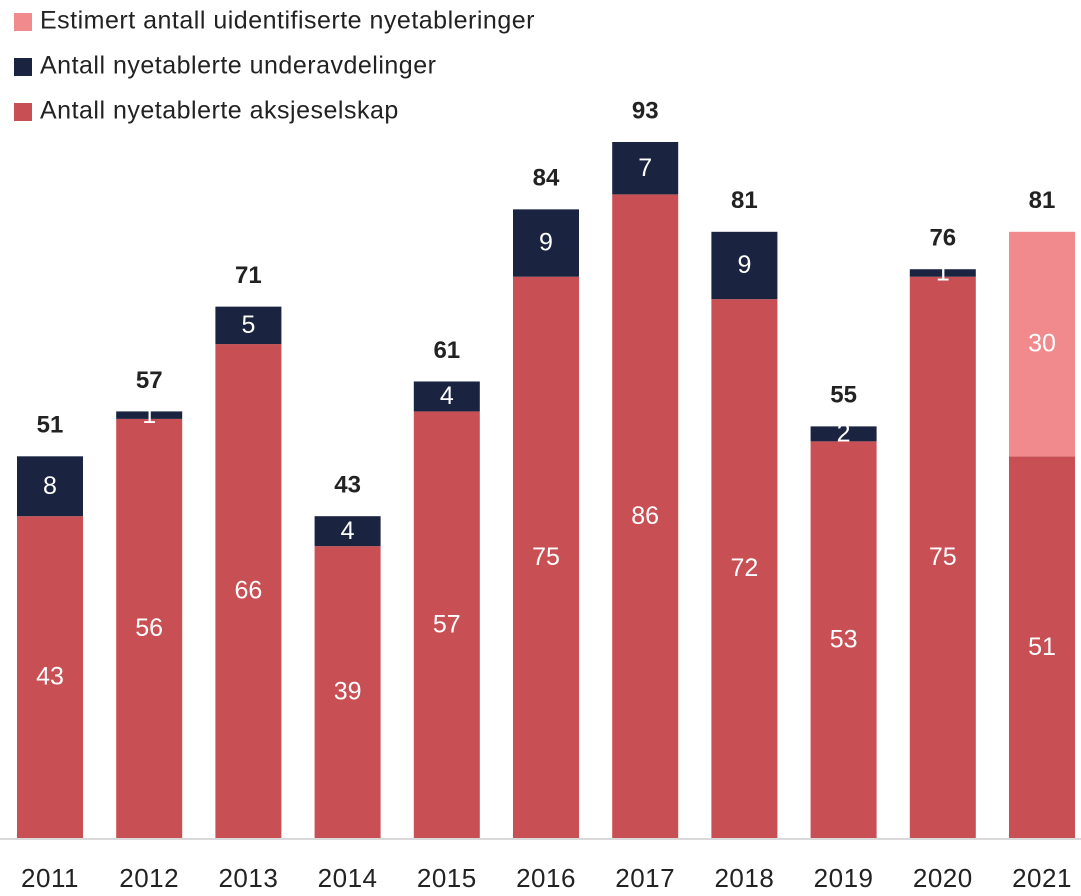  I want to click on segment-label: 86, so click(645, 516).